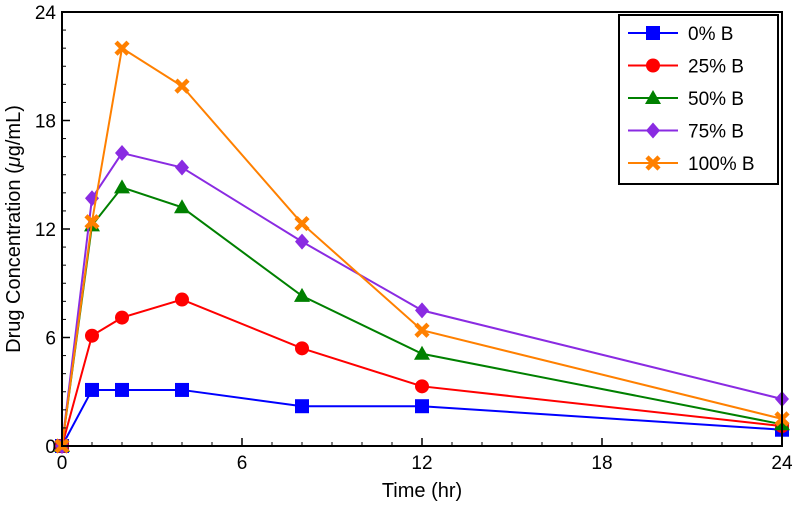 The height and width of the screenshot is (506, 798). Describe the element at coordinates (686, 132) in the screenshot. I see `legend-item: 75% B` at that location.